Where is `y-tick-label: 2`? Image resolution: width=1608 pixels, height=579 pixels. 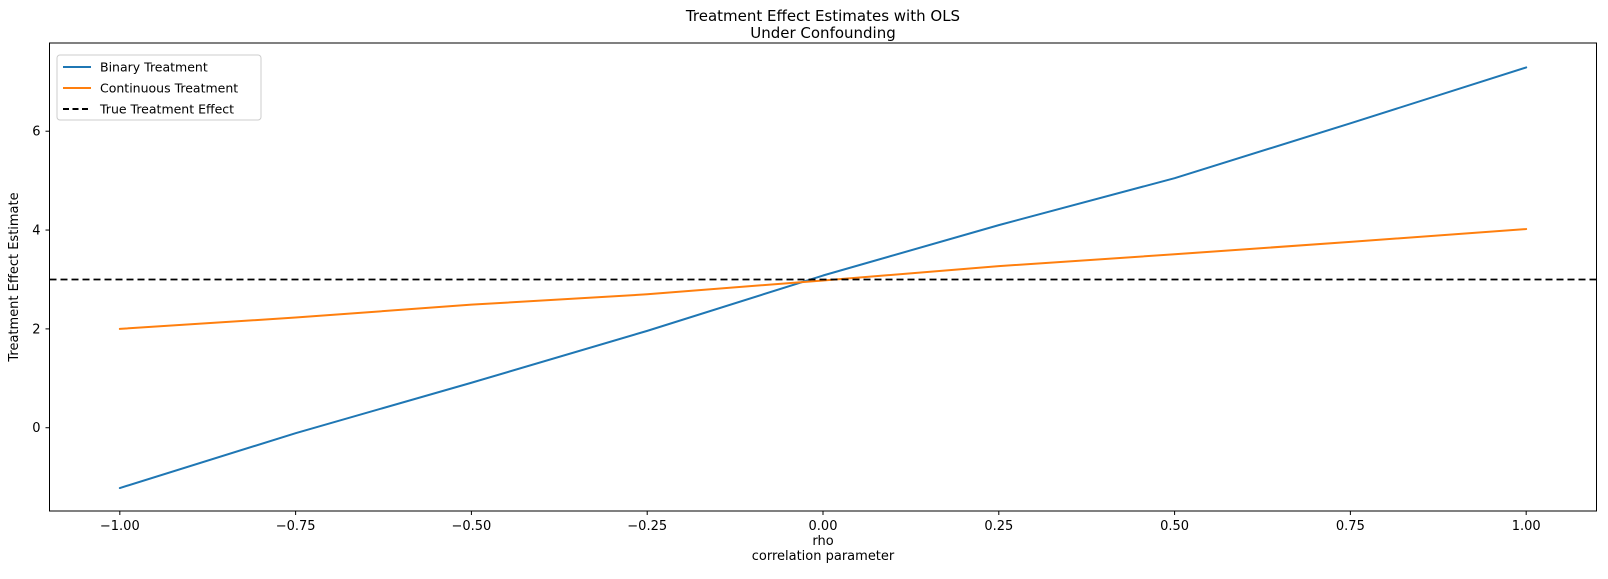
y-tick-label: 2 is located at coordinates (36, 329).